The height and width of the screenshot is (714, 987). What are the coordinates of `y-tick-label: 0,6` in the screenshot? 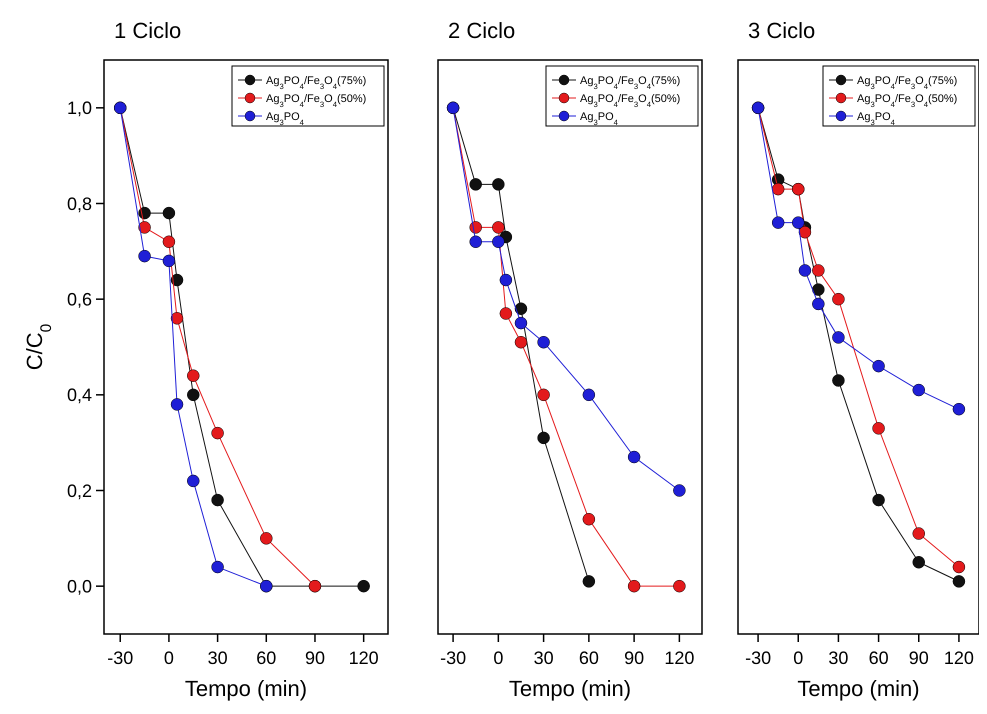 It's located at (79, 299).